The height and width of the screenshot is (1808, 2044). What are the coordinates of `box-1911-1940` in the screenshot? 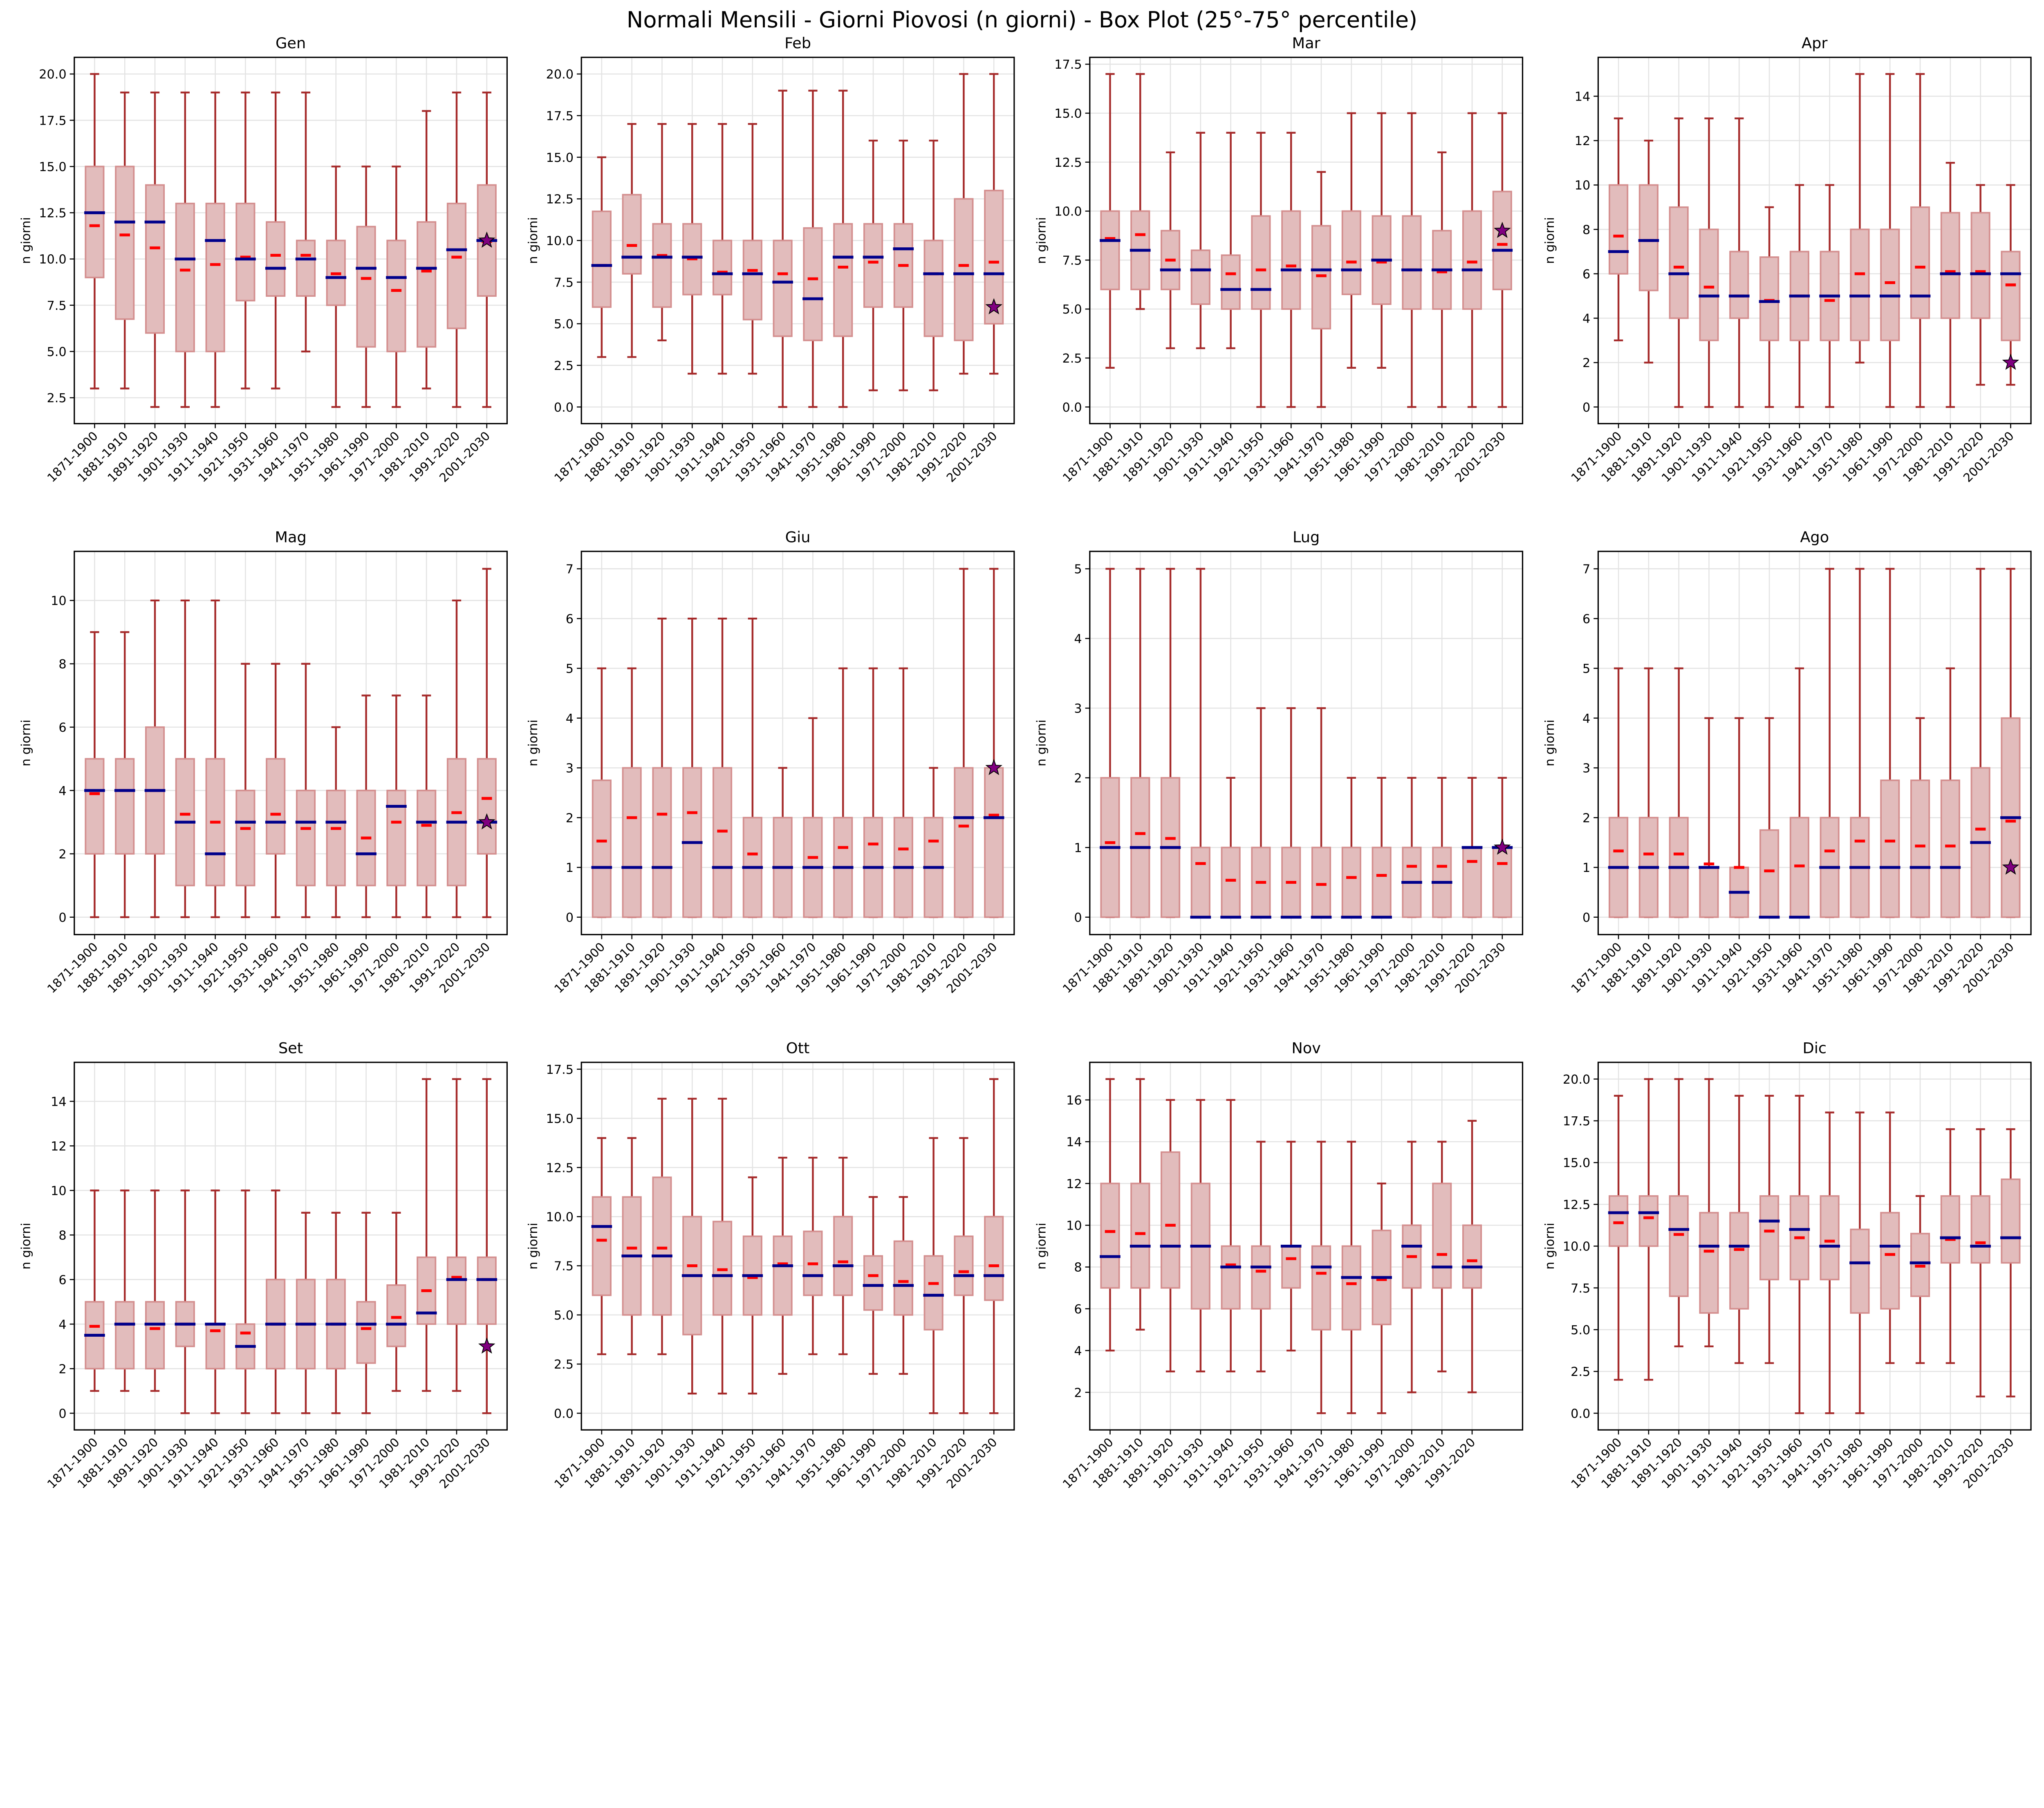 It's located at (722, 1246).